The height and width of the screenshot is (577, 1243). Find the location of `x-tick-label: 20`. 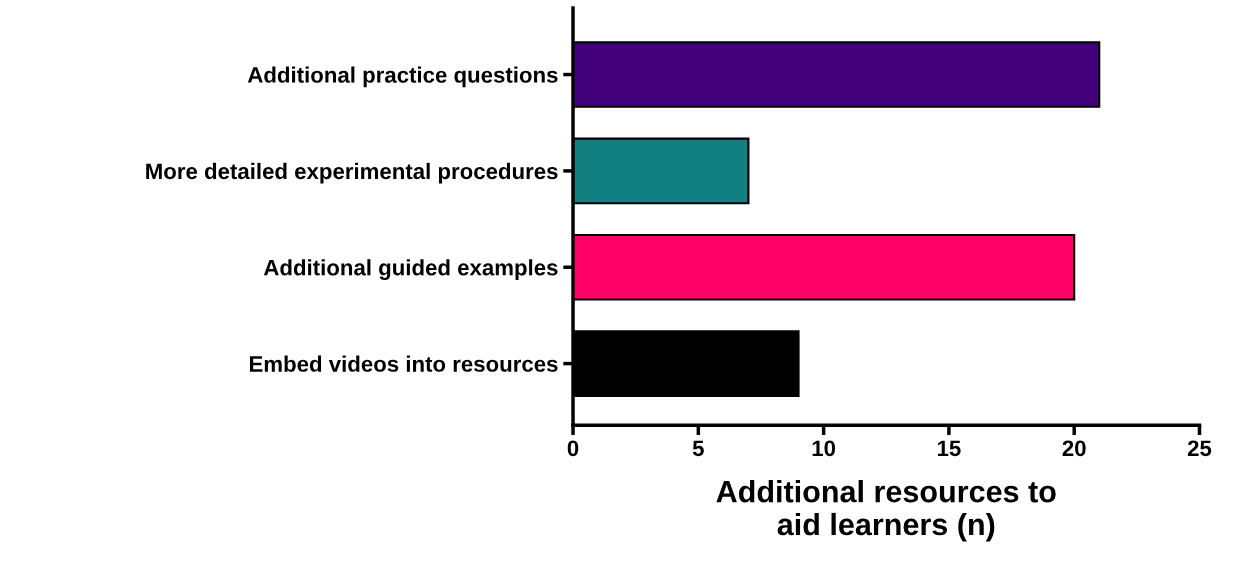

x-tick-label: 20 is located at coordinates (1074, 448).